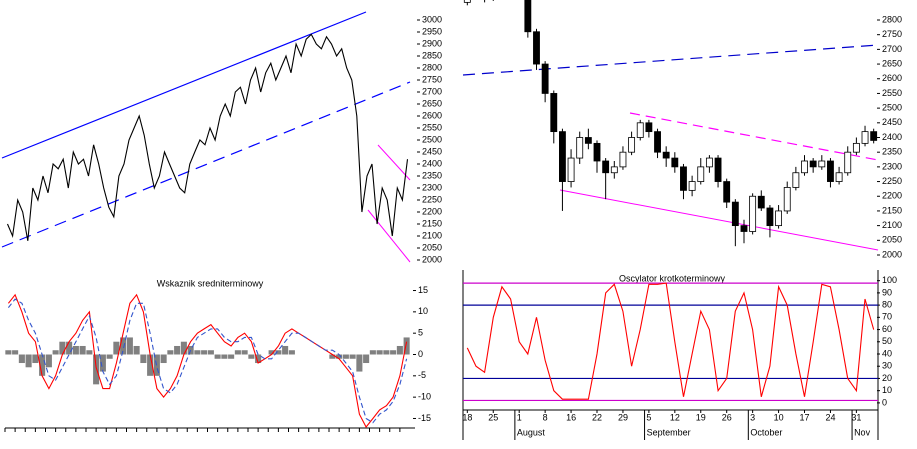  What do you see at coordinates (669, 432) in the screenshot?
I see `month-label: September` at bounding box center [669, 432].